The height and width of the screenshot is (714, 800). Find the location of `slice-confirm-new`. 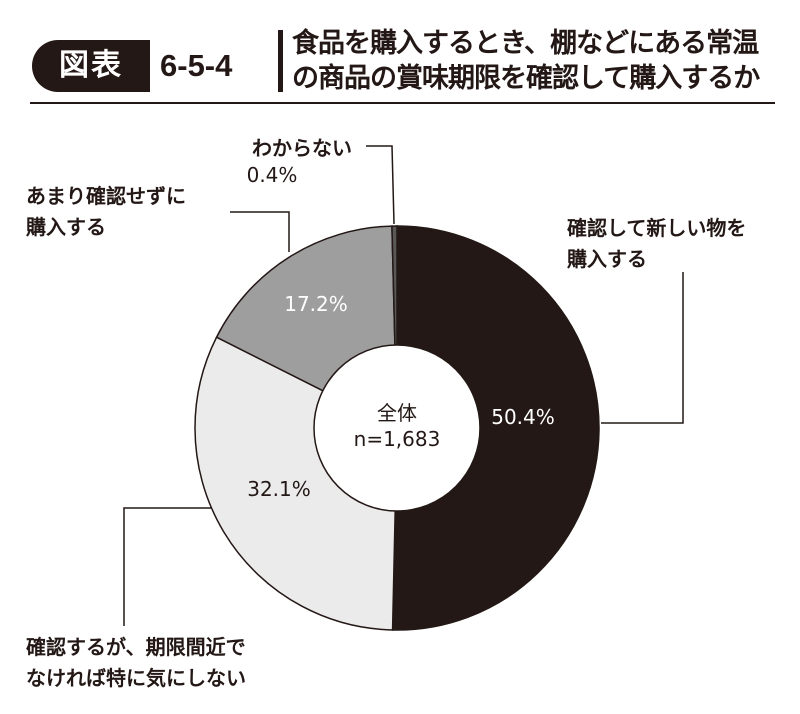

slice-confirm-new is located at coordinates (495, 428).